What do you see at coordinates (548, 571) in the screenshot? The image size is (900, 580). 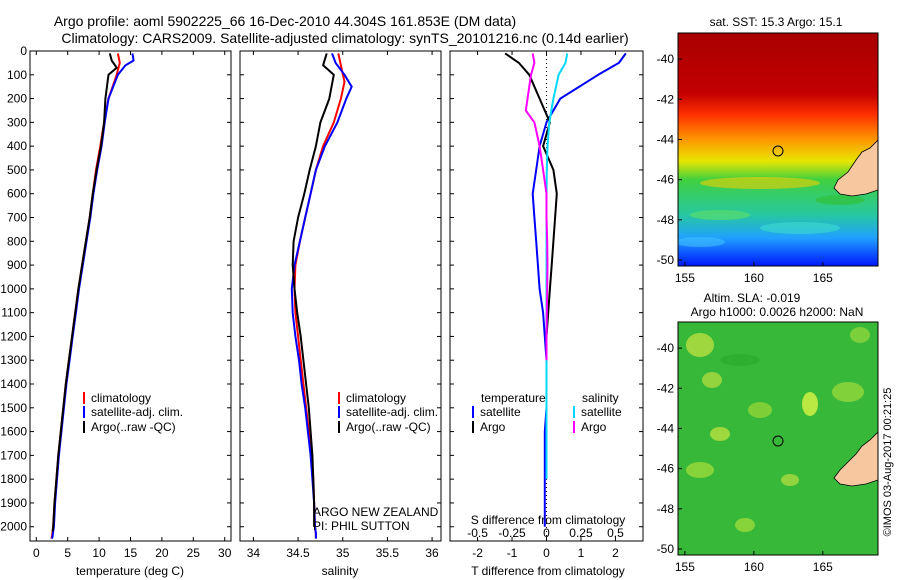 I see `t-difference-x-axis-label: T difference from climatology` at bounding box center [548, 571].